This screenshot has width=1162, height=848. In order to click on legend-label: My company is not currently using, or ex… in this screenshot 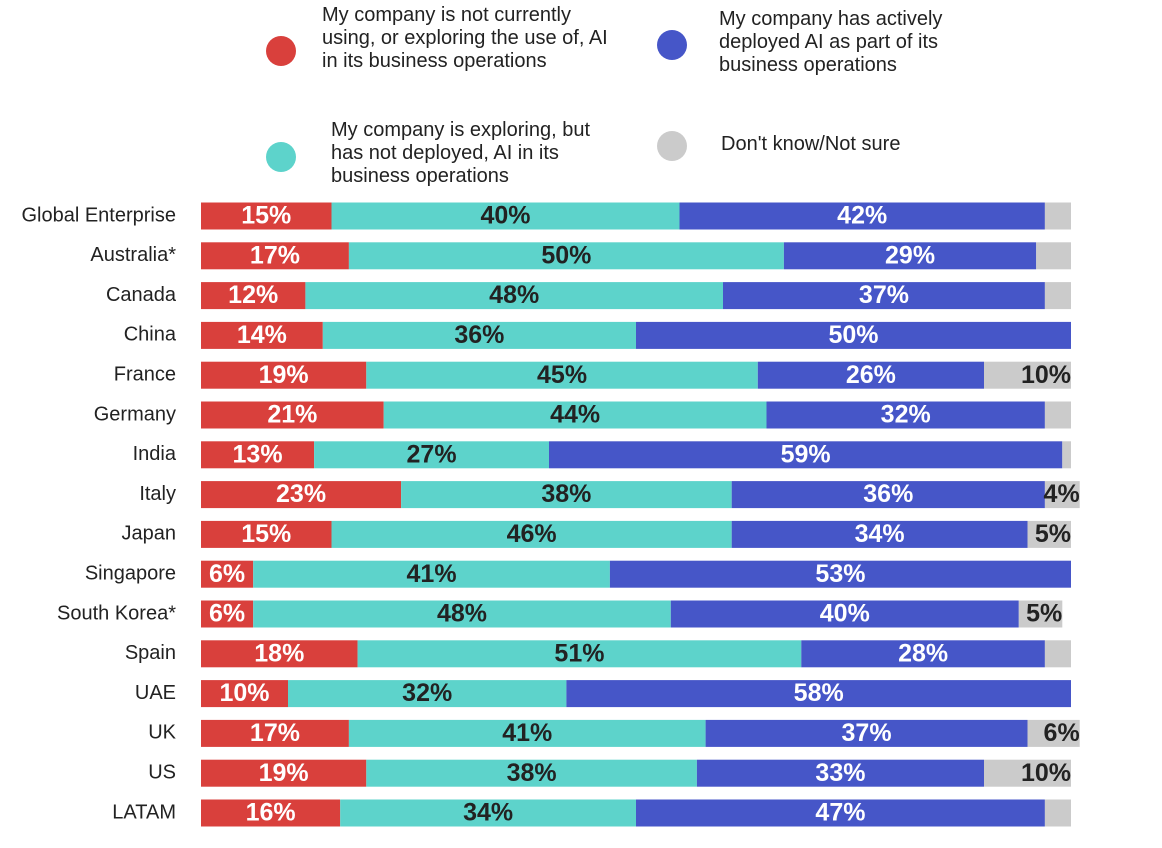, I will do `click(465, 38)`.